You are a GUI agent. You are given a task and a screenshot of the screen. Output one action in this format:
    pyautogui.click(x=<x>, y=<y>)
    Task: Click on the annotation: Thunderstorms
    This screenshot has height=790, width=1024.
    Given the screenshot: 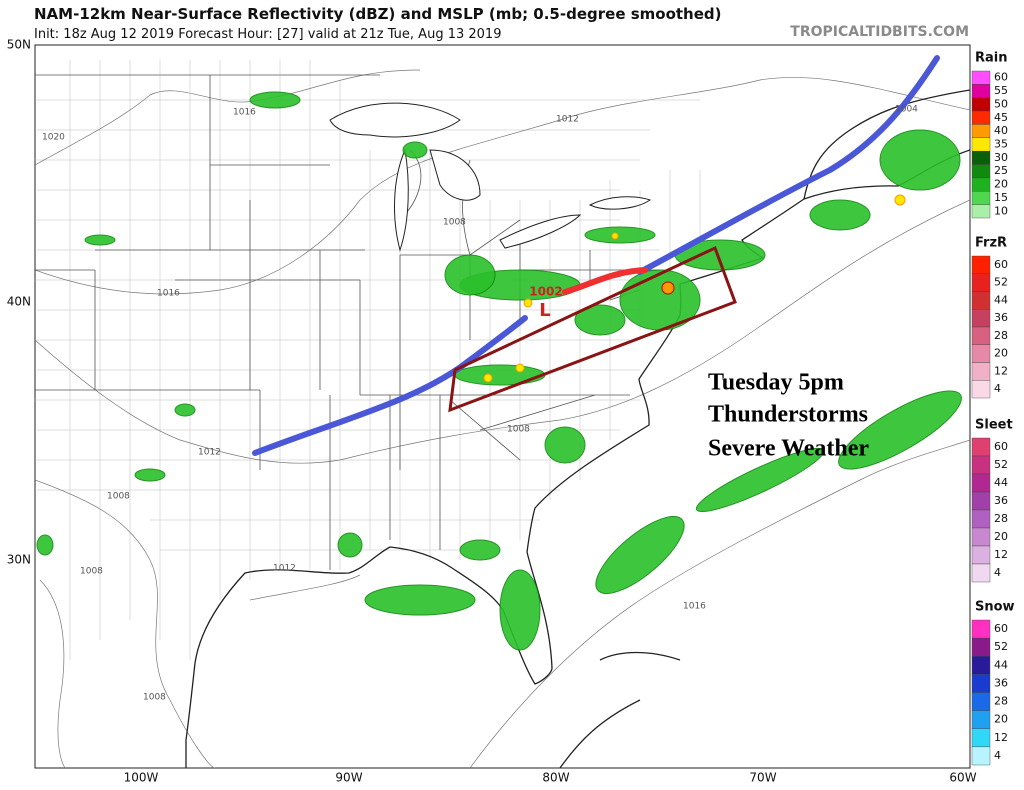 What is the action you would take?
    pyautogui.click(x=788, y=415)
    